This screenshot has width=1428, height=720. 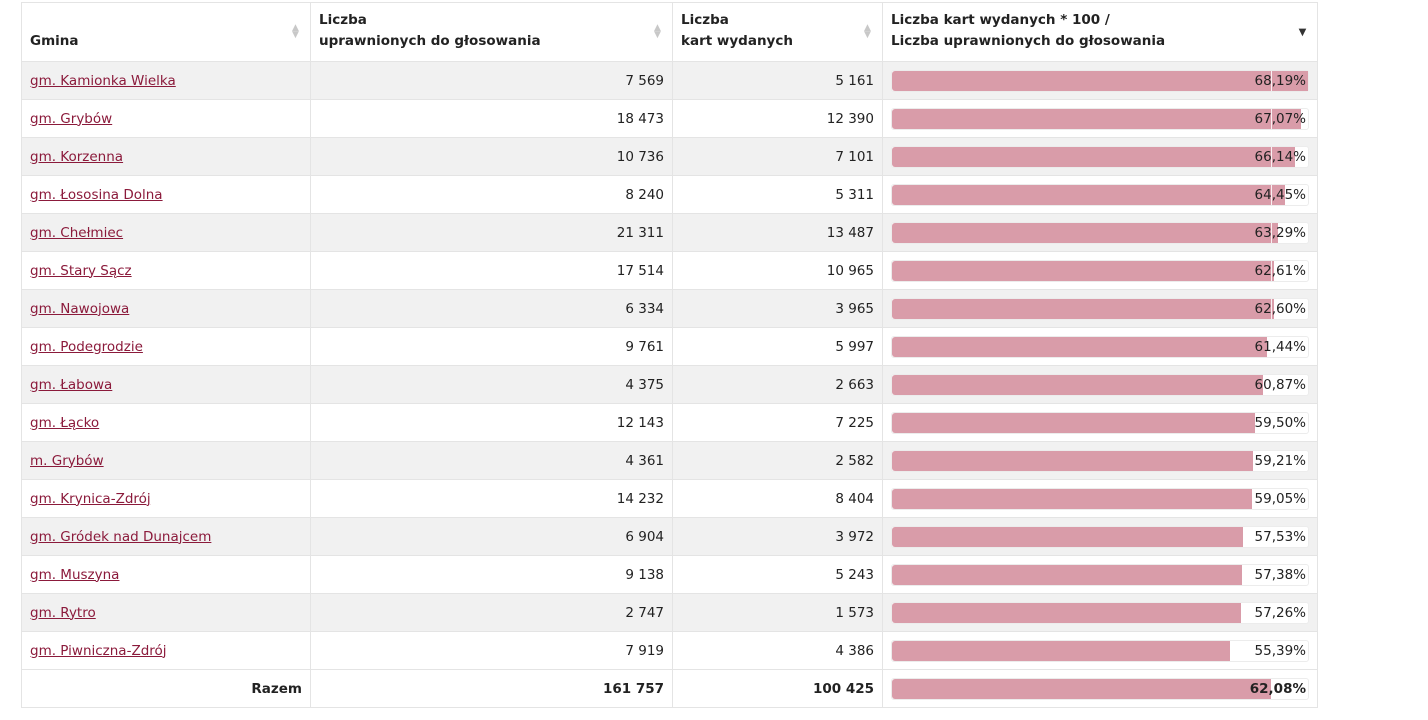 I want to click on ratio-cell: 62,61%, so click(x=1100, y=270).